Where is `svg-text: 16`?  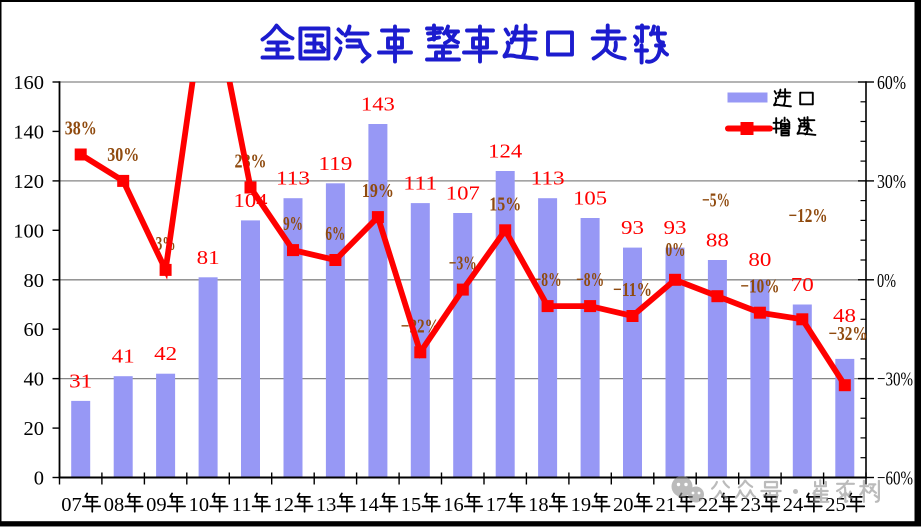 svg-text: 16 is located at coordinates (453, 505).